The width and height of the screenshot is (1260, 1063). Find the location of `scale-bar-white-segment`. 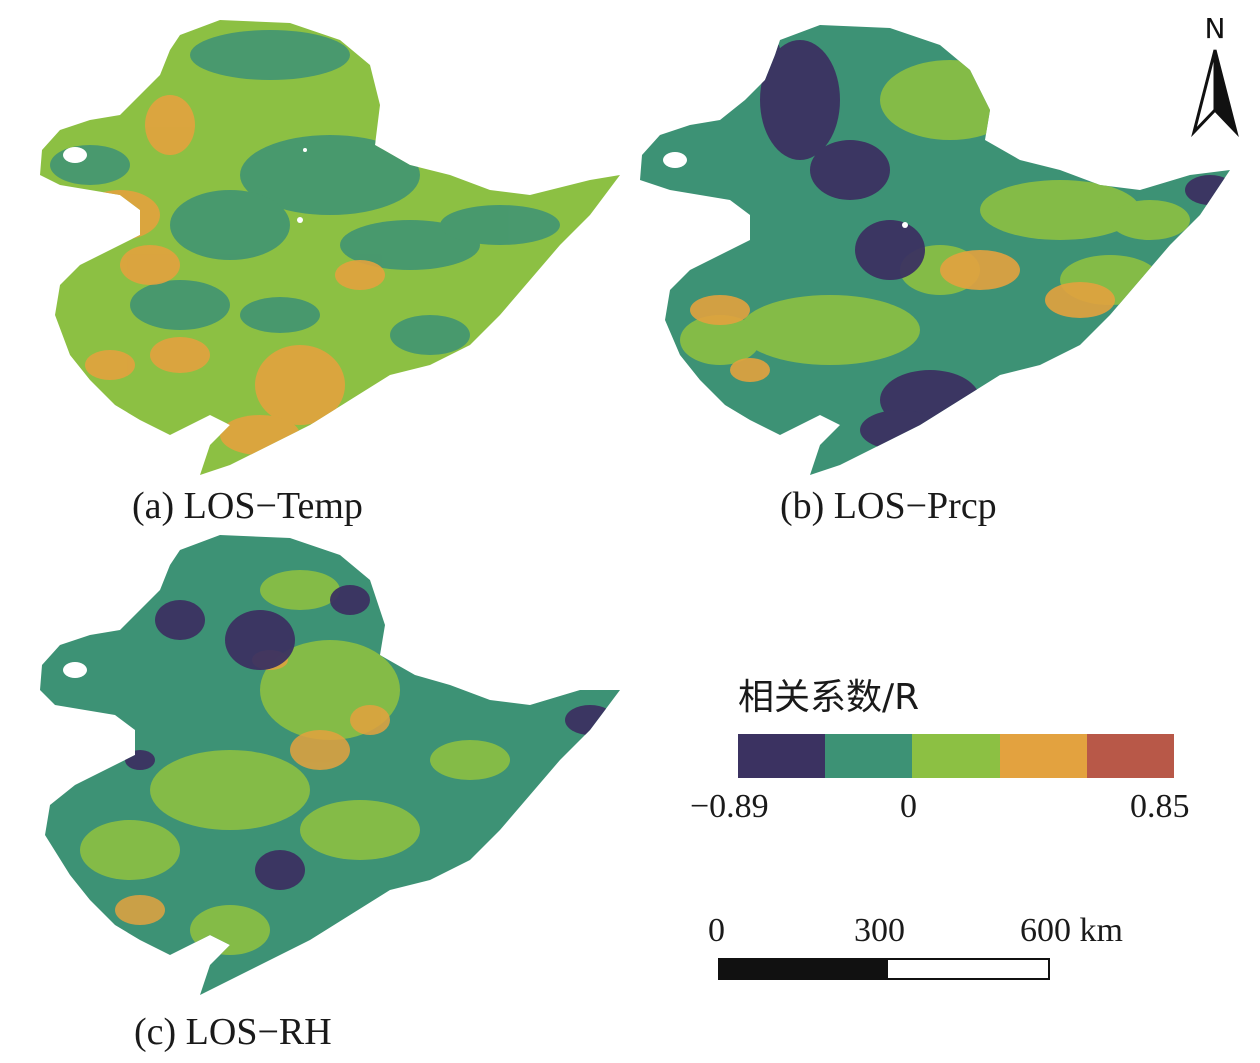

scale-bar-white-segment is located at coordinates (968, 969).